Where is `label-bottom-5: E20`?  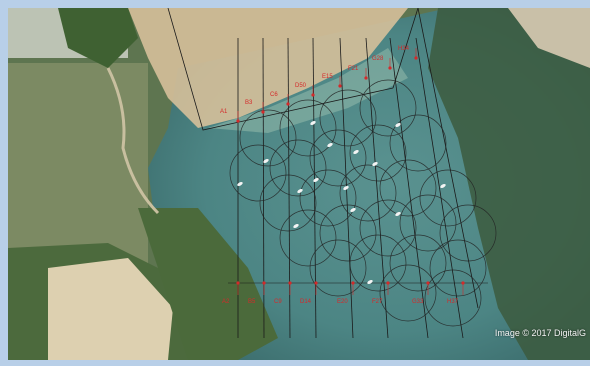 label-bottom-5: E20 is located at coordinates (342, 302).